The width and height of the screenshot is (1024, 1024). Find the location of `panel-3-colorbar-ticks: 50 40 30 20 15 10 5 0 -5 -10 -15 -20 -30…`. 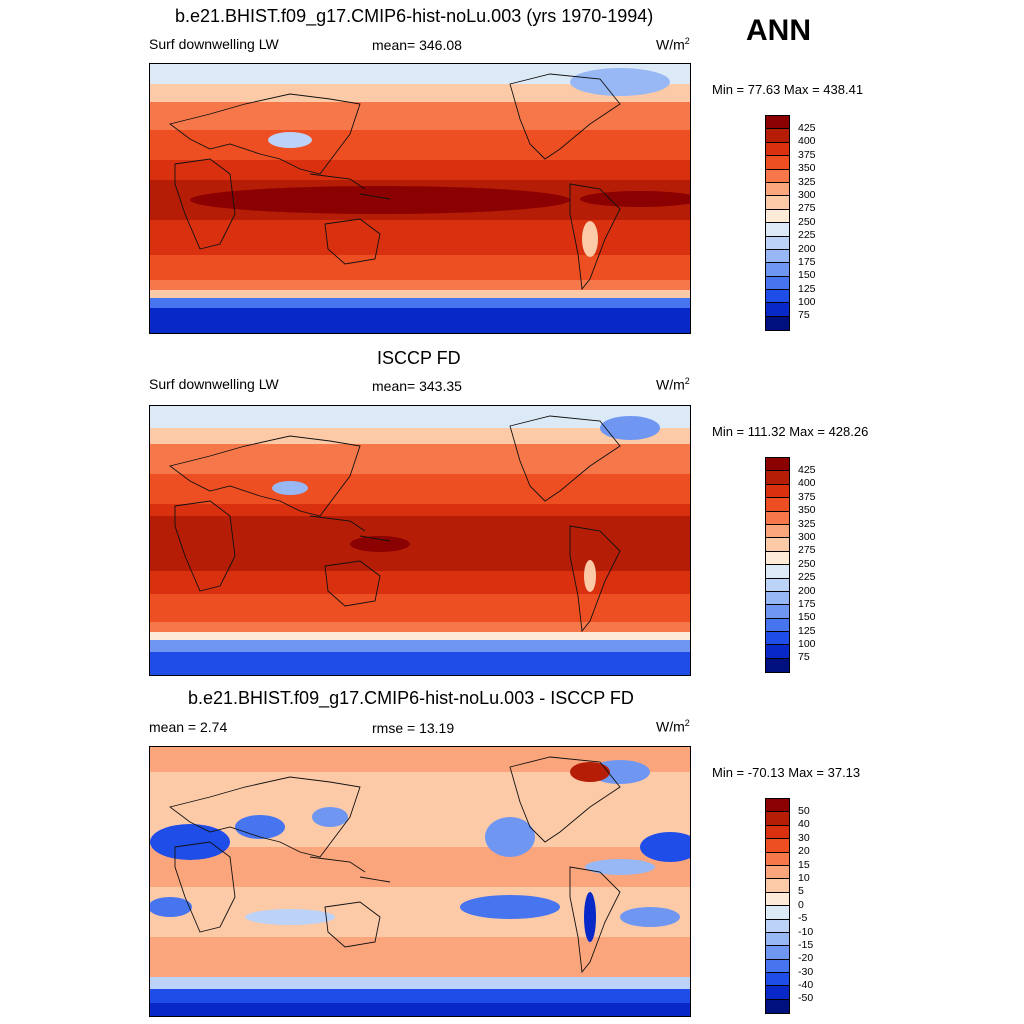

panel-3-colorbar-ticks: 50 40 30 20 15 10 5 0 -5 -10 -15 -20 -30… is located at coordinates (805, 905).